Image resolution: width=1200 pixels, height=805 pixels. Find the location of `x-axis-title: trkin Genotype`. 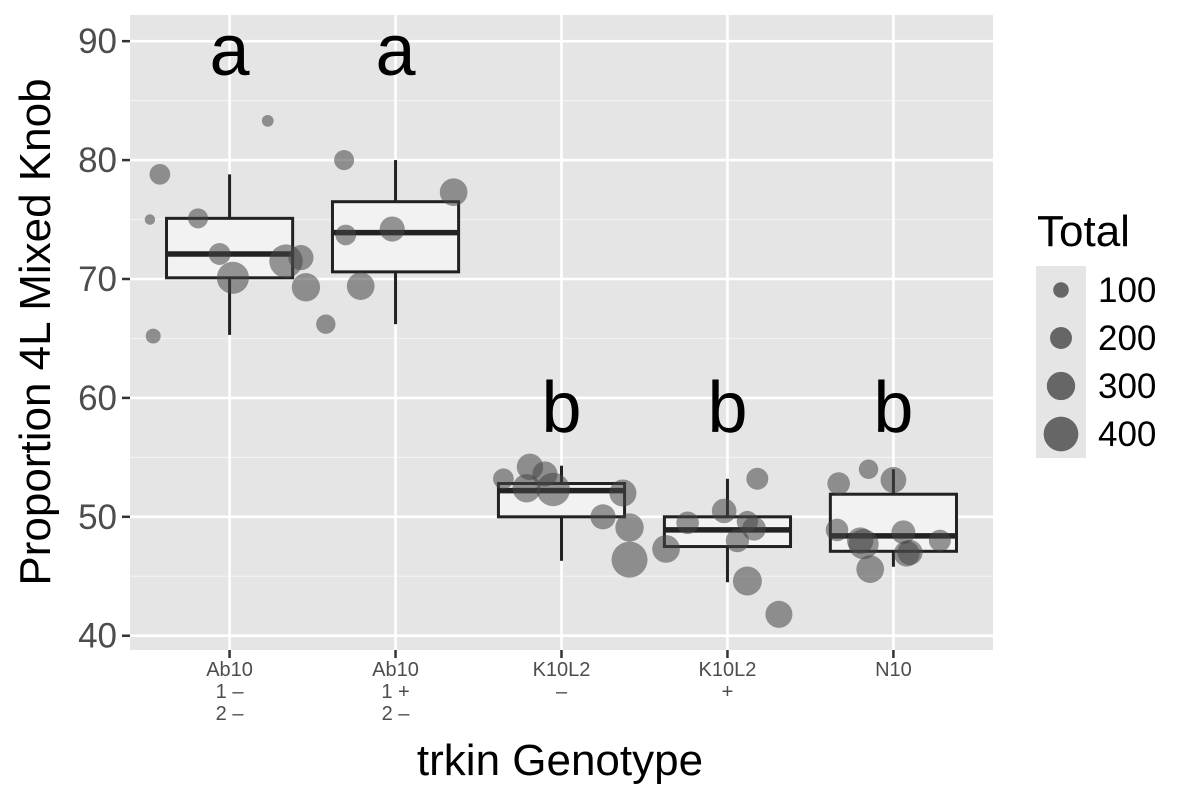

x-axis-title: trkin Genotype is located at coordinates (560, 760).